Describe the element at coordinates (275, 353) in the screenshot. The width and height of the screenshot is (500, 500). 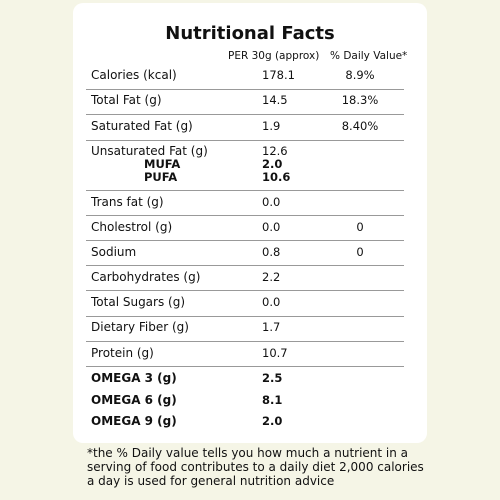
I see `row-value: 10.7` at that location.